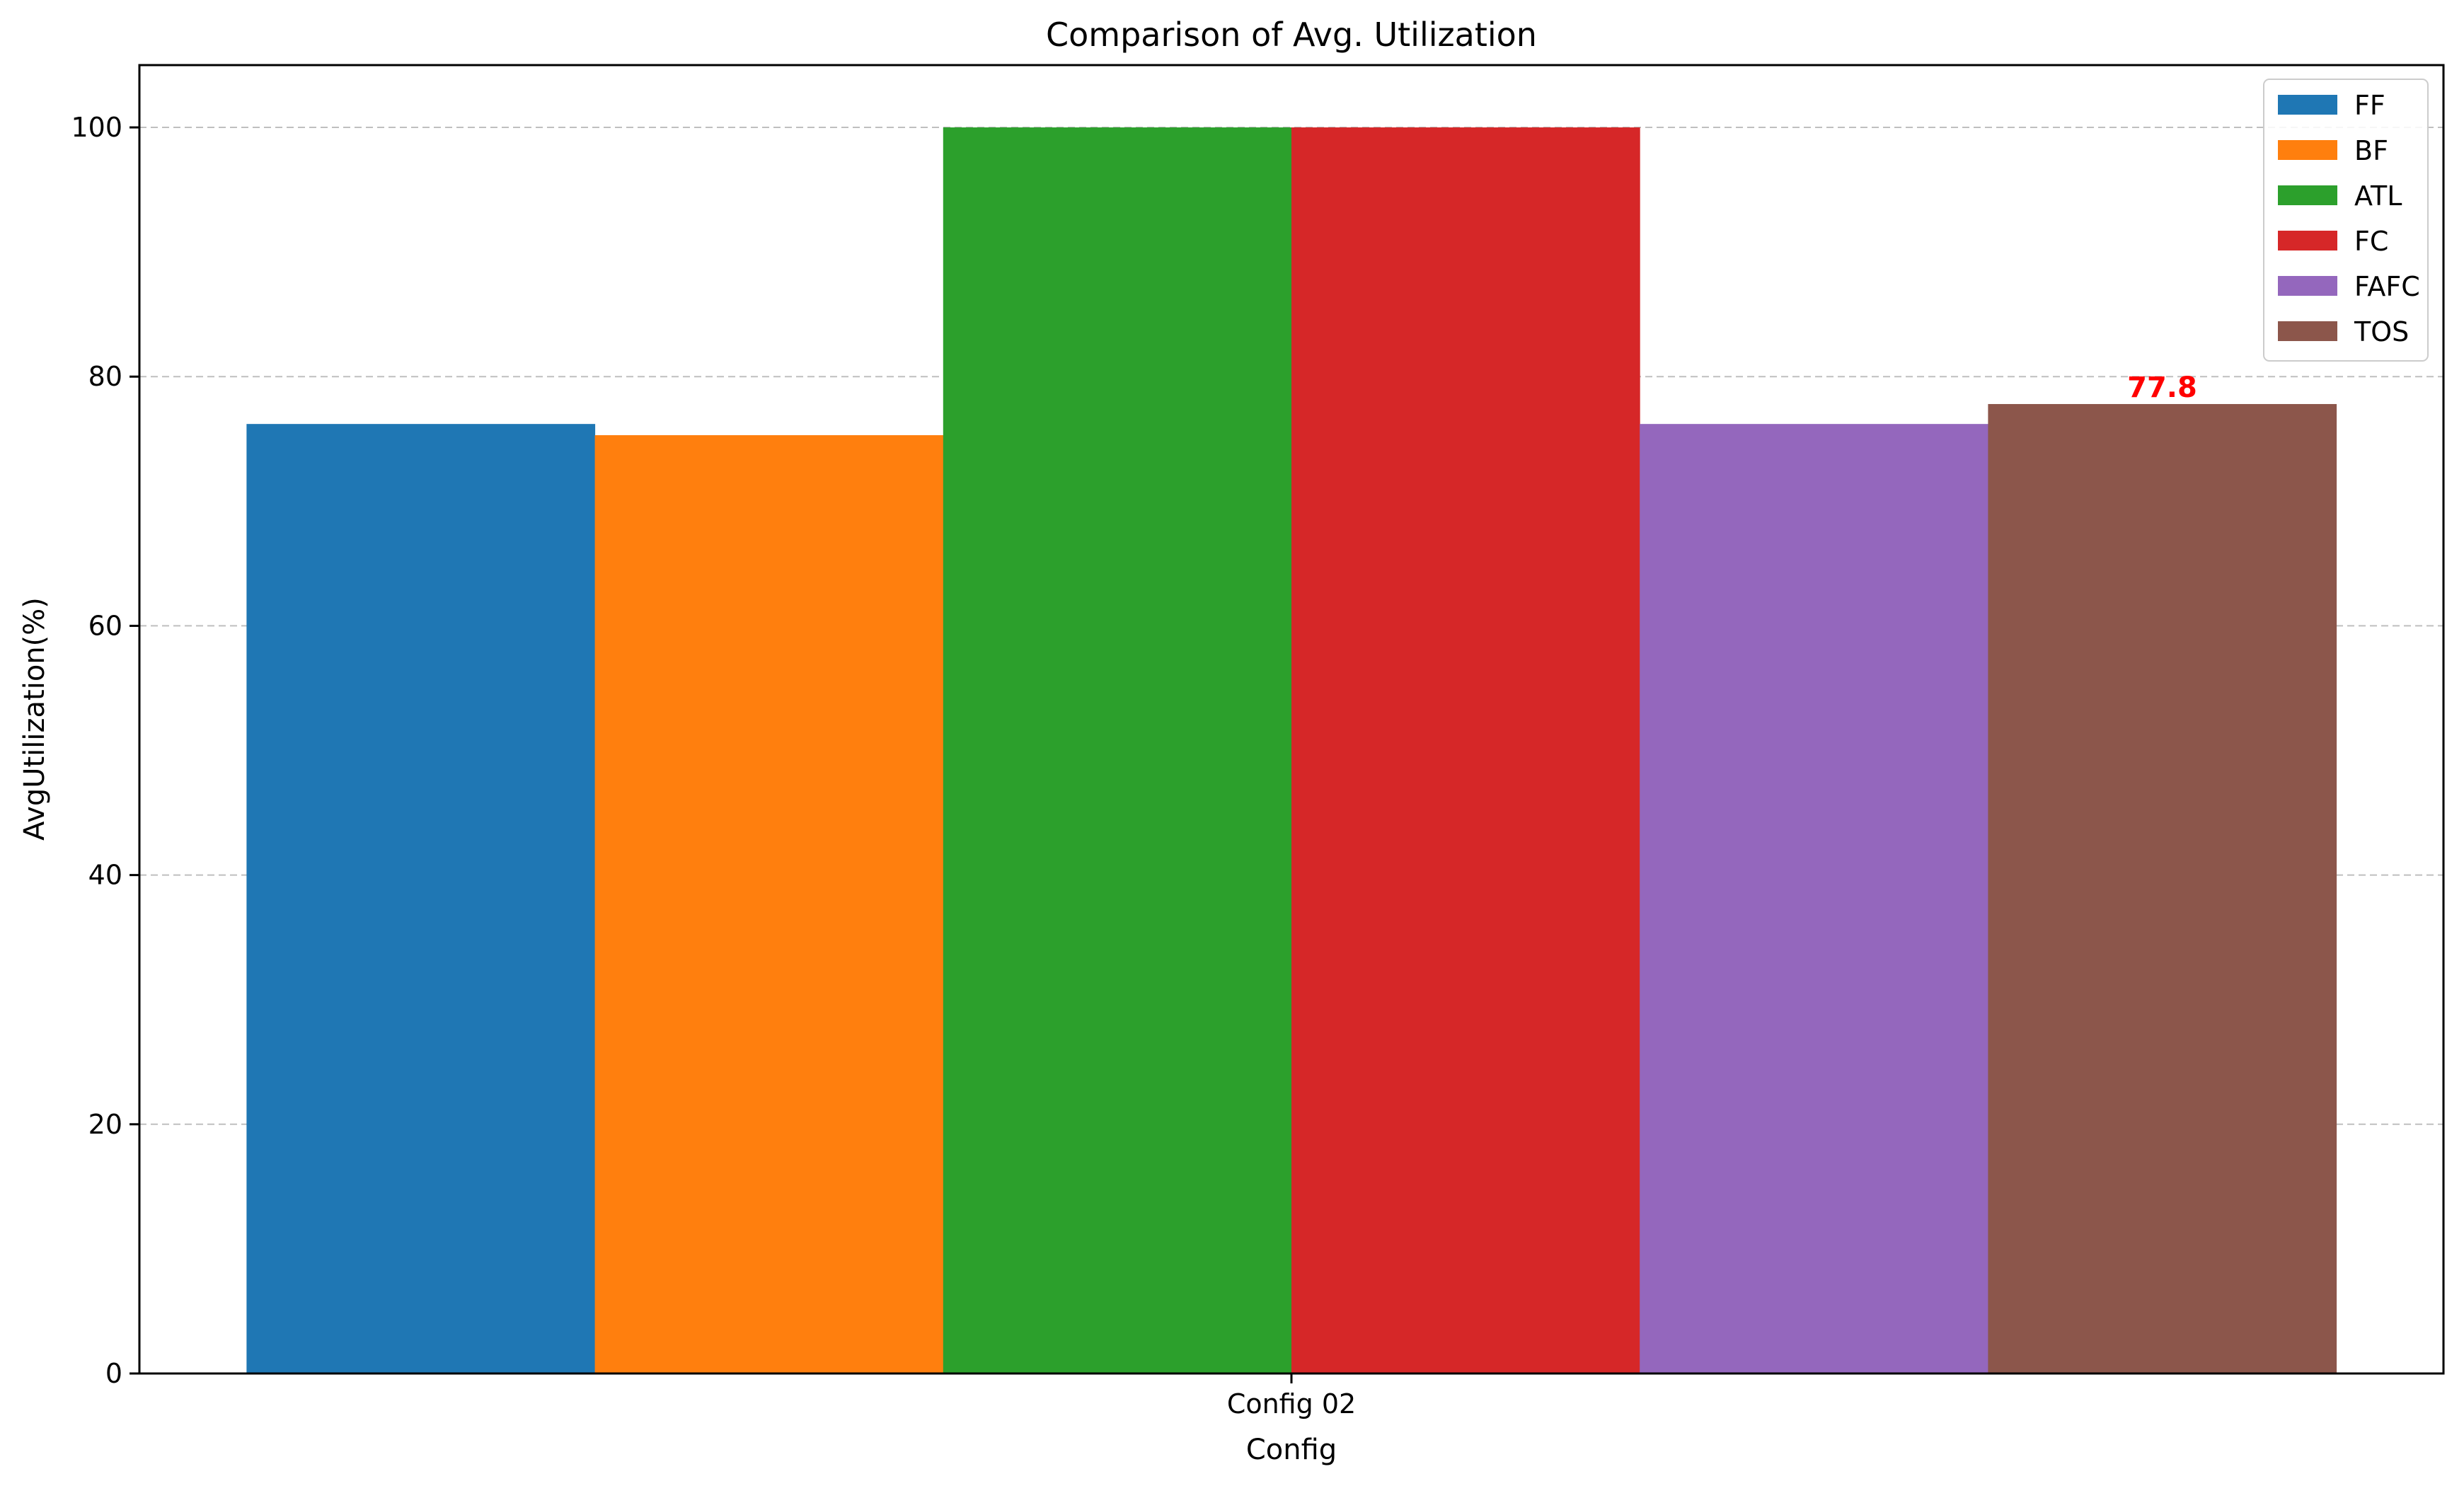 This screenshot has height=1486, width=2464. I want to click on data-label-0: 77.8, so click(2162, 388).